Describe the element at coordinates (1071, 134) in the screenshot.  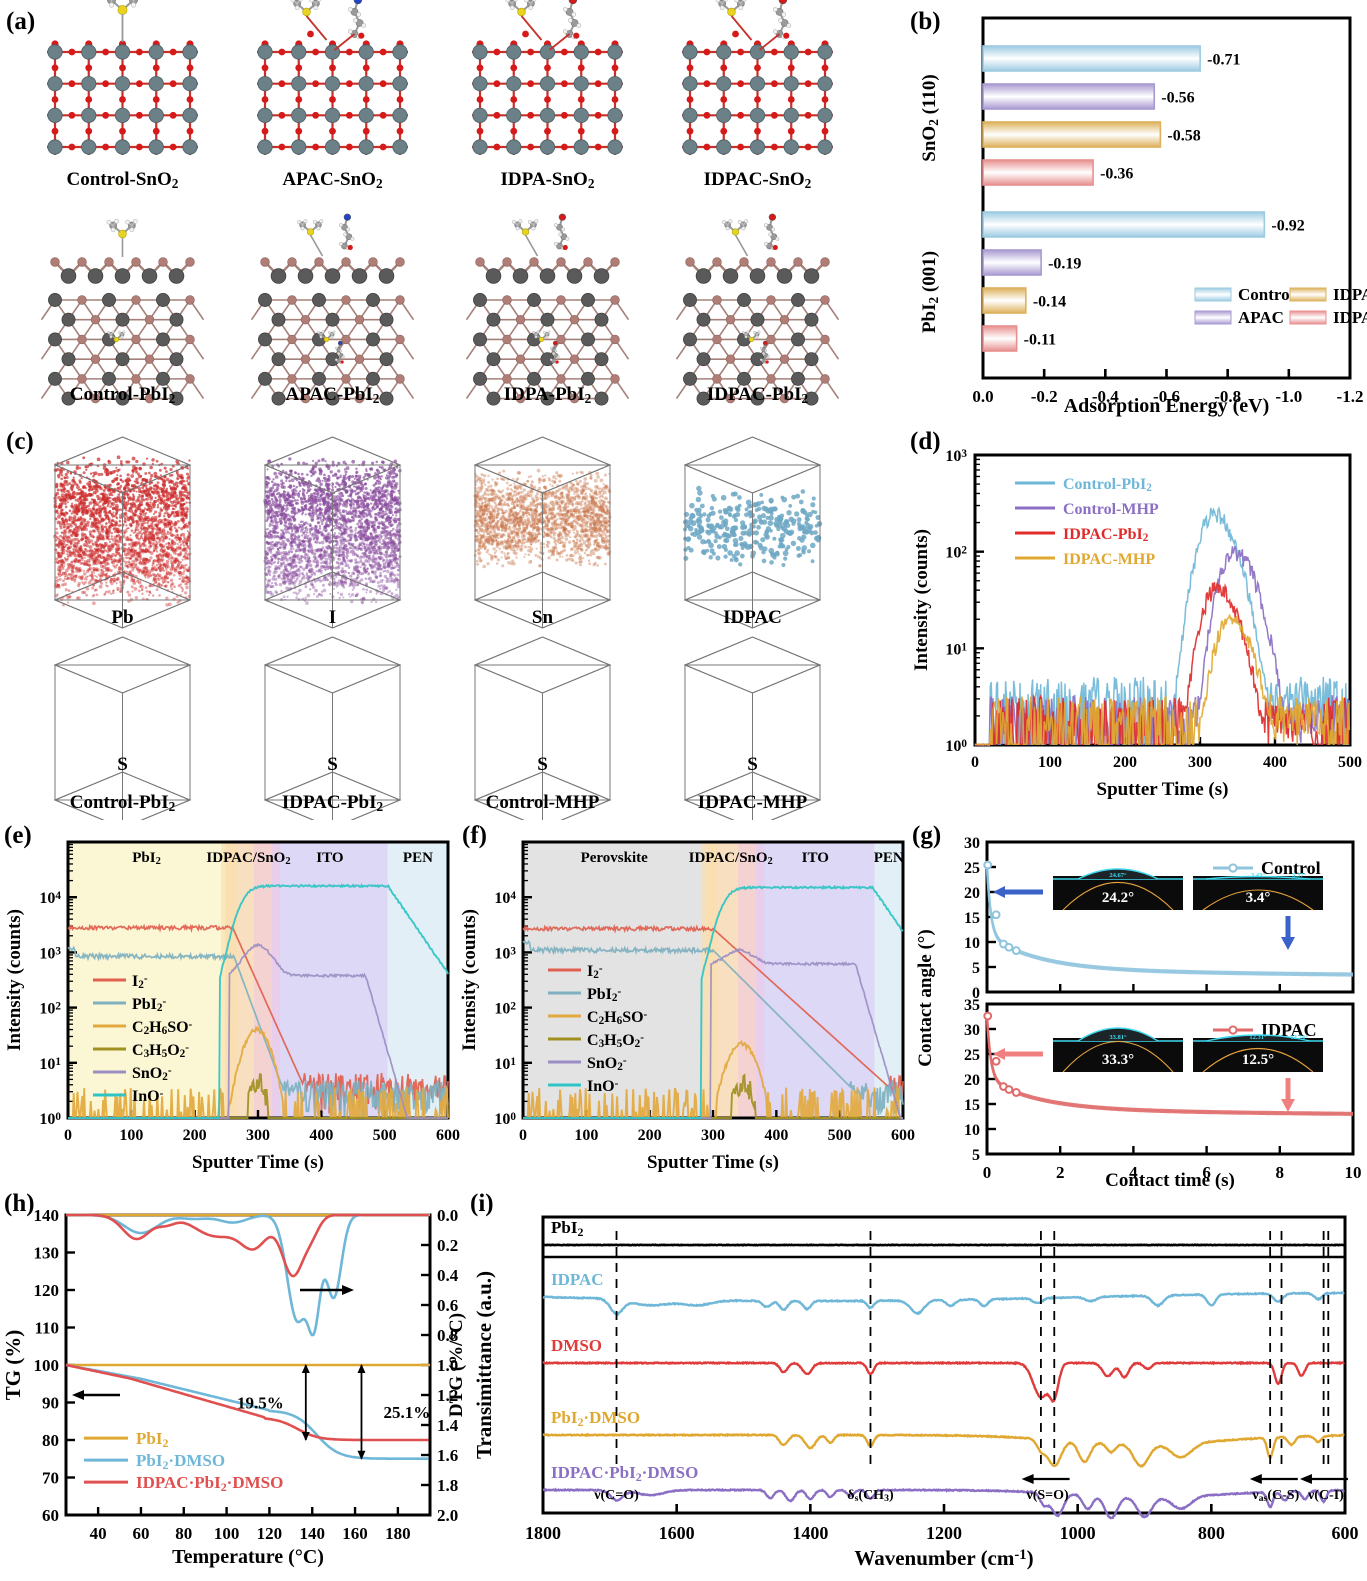
I see `panel-b-bar-idpa` at that location.